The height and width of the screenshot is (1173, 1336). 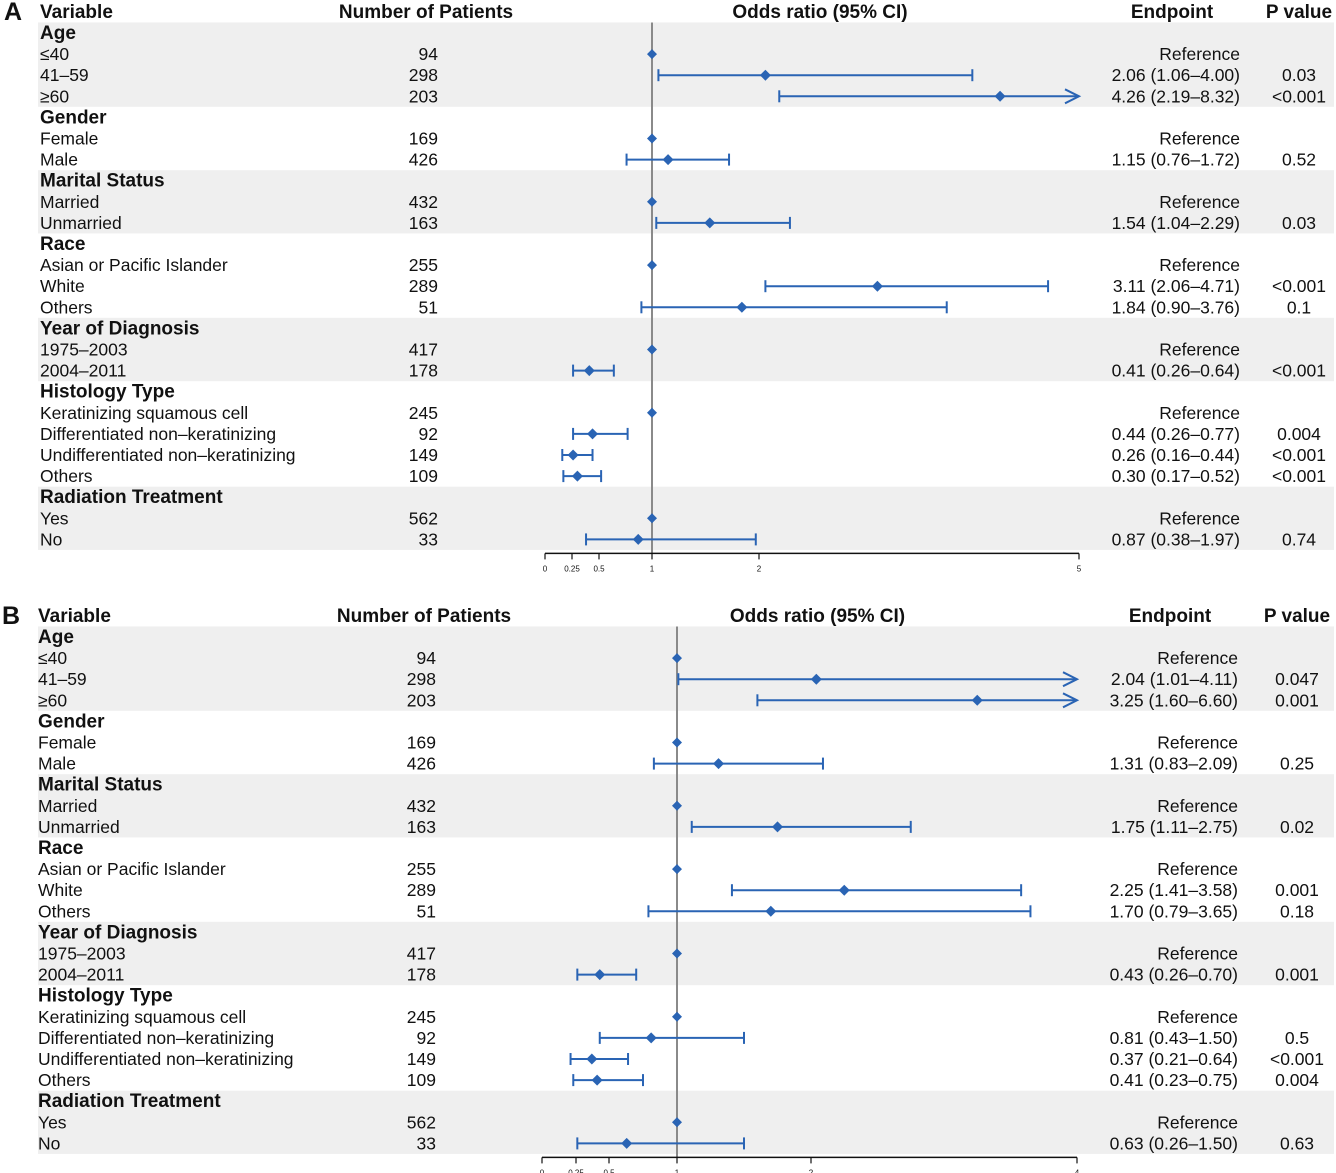 What do you see at coordinates (1299, 539) in the screenshot?
I see `row-p-value: 0.74` at bounding box center [1299, 539].